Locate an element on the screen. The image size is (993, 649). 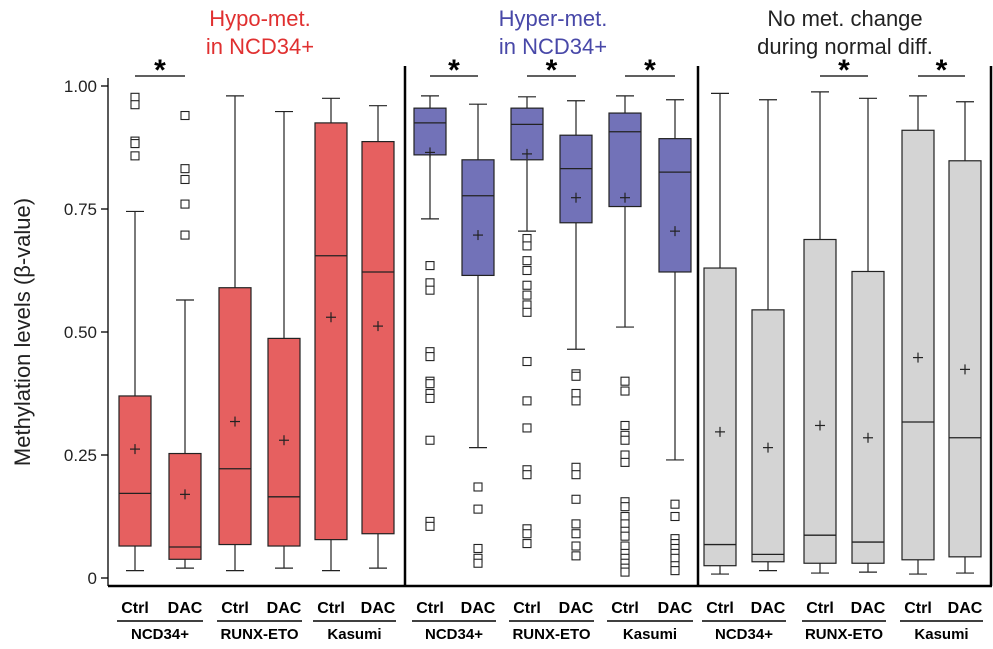
panel-1-title-line-2: in NCD34+ is located at coordinates (260, 46).